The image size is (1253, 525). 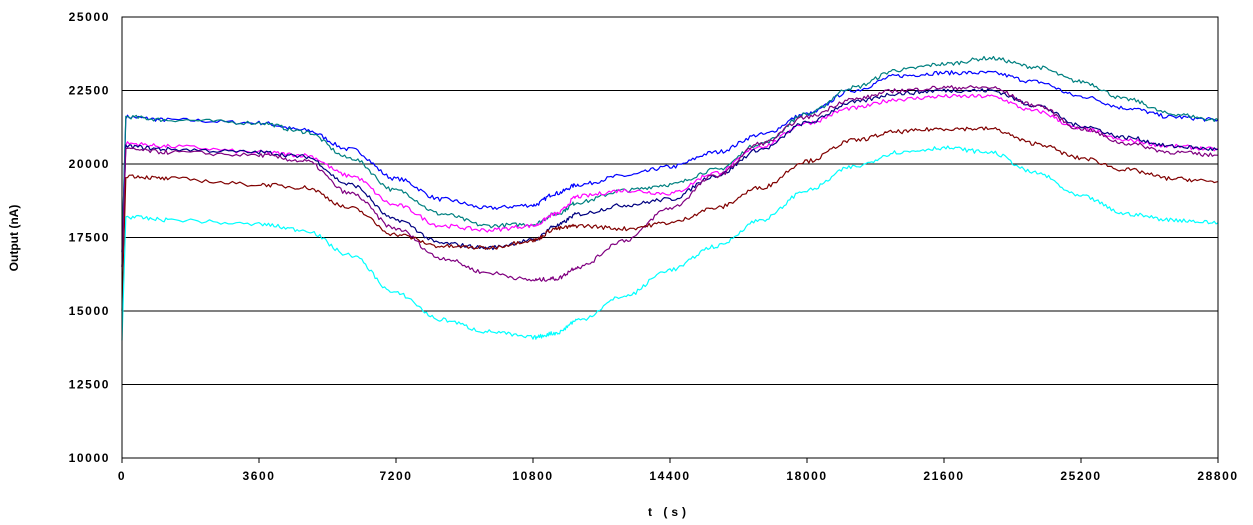 I want to click on x-axis-title: t (s), so click(x=669, y=512).